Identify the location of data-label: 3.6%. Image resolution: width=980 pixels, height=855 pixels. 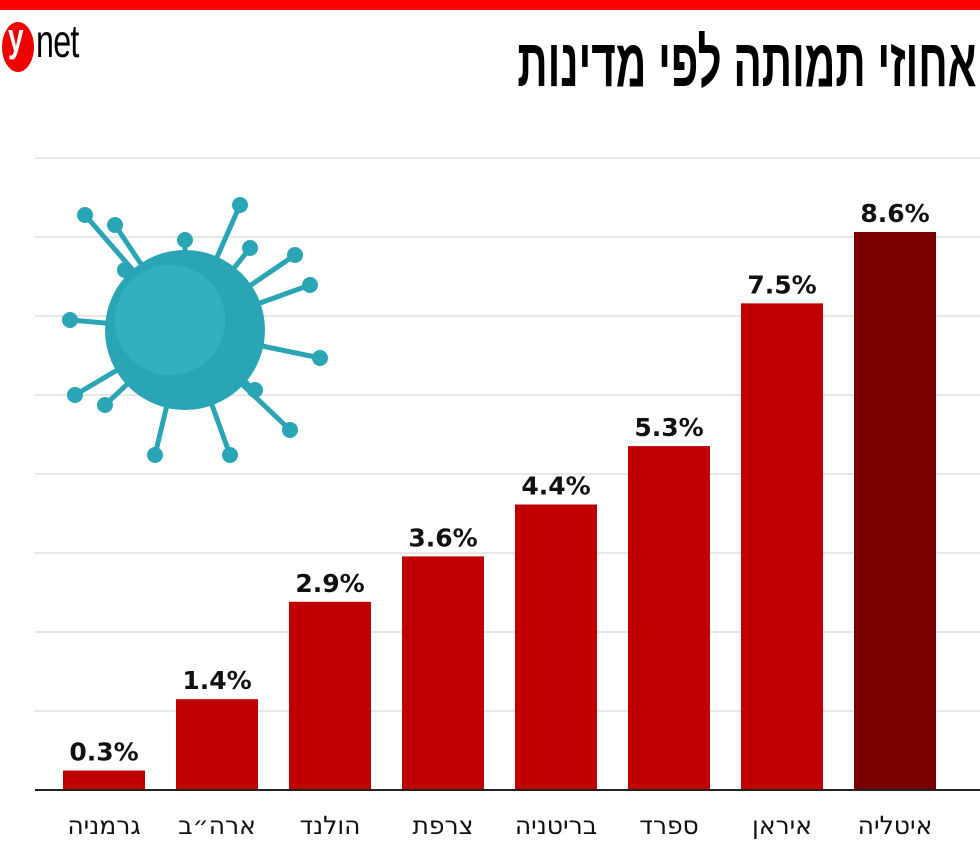
(442, 537).